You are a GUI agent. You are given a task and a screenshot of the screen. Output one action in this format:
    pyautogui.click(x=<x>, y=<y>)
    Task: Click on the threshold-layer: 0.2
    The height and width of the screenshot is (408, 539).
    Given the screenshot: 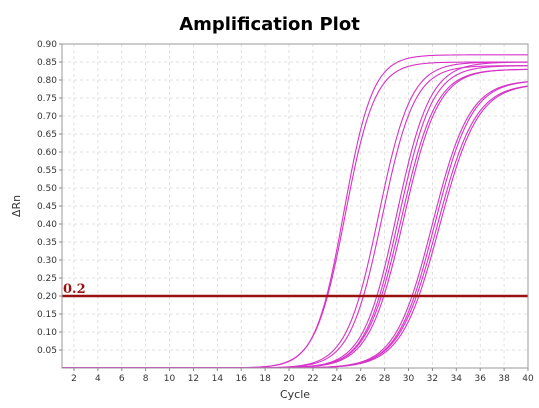 What is the action you would take?
    pyautogui.click(x=295, y=290)
    